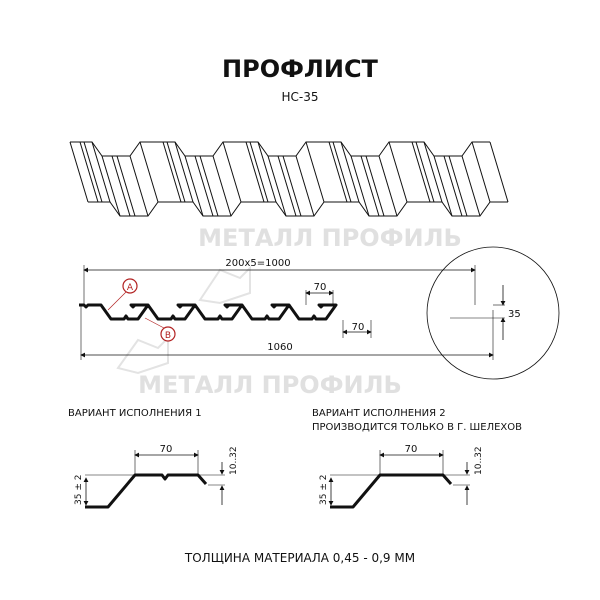  I want to click on dim-bottom-width: 70, so click(358, 327).